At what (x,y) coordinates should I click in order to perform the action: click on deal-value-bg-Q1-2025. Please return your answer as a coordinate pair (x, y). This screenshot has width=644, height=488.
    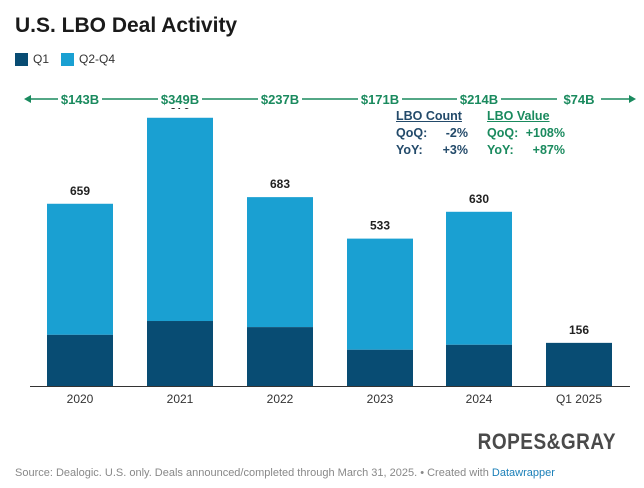
    Looking at the image, I should click on (579, 99).